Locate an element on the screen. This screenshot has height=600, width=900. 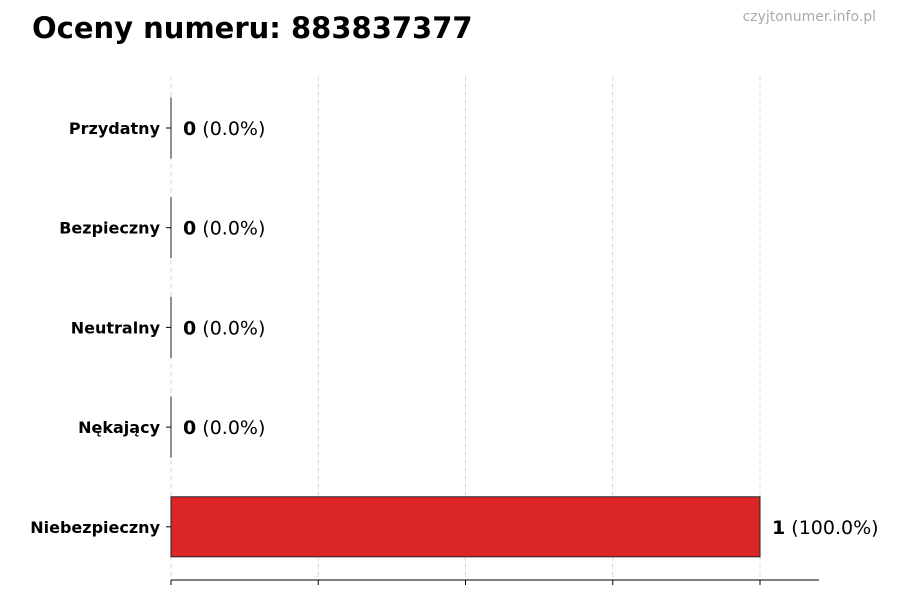
chart-title: Oceny numeru: 883837377 is located at coordinates (252, 28).